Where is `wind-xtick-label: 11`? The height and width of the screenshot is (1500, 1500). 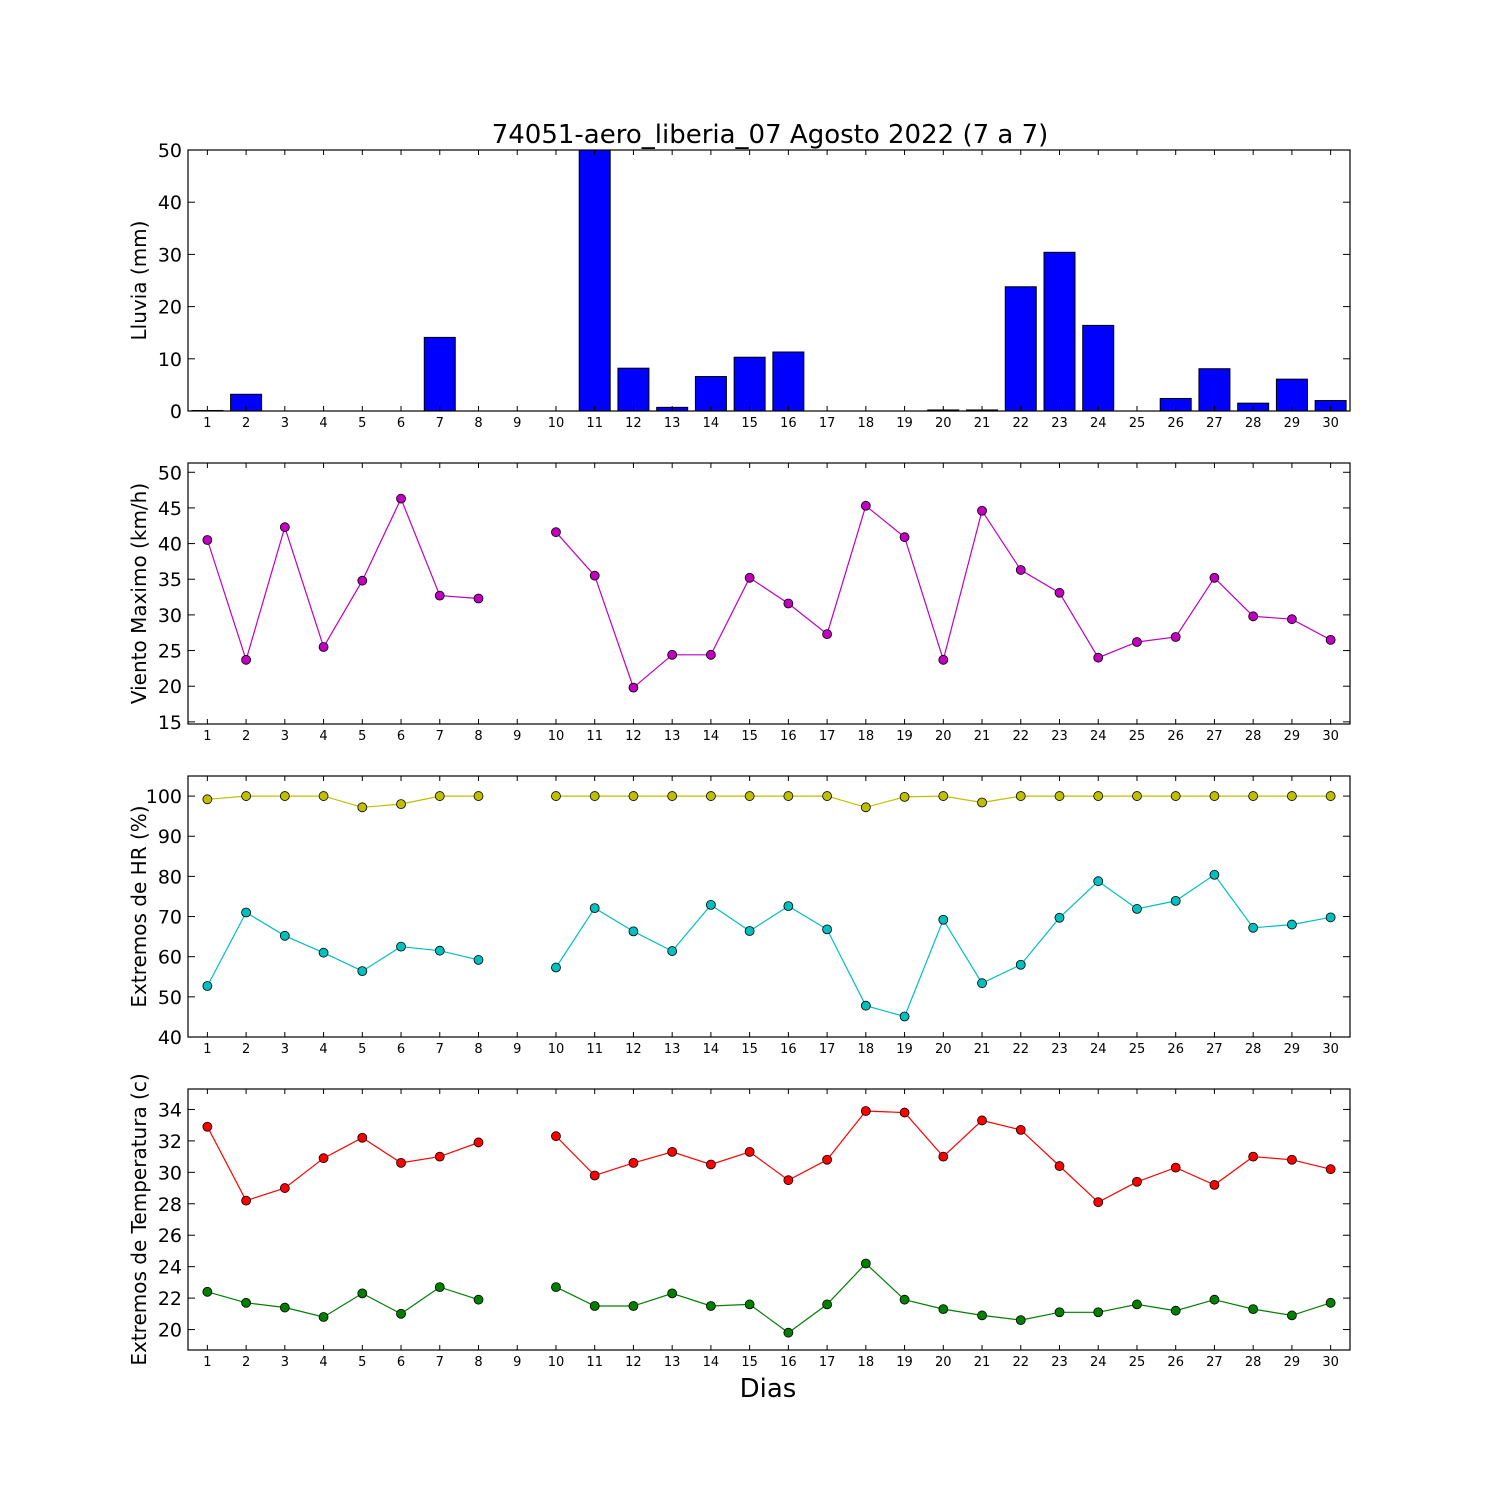
wind-xtick-label: 11 is located at coordinates (594, 736).